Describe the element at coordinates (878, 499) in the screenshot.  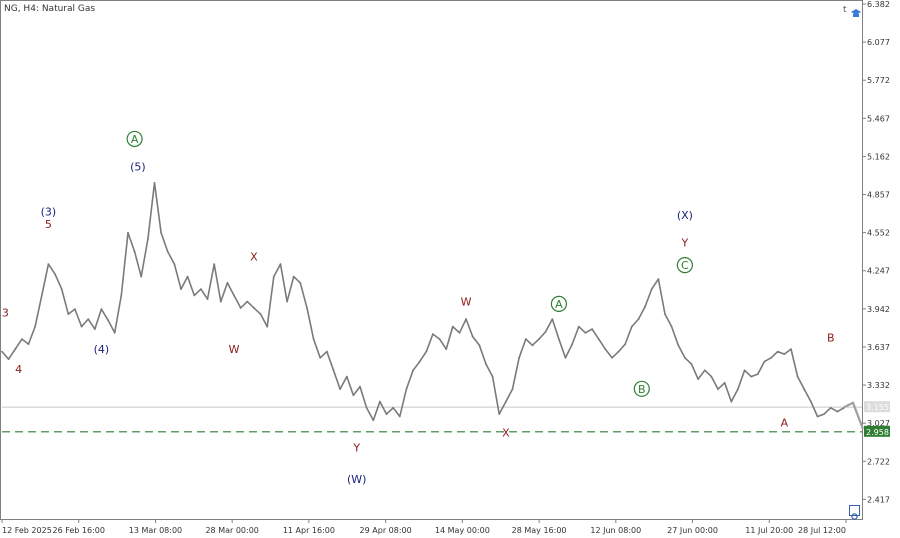
I see `y-tick-label: 2.417` at that location.